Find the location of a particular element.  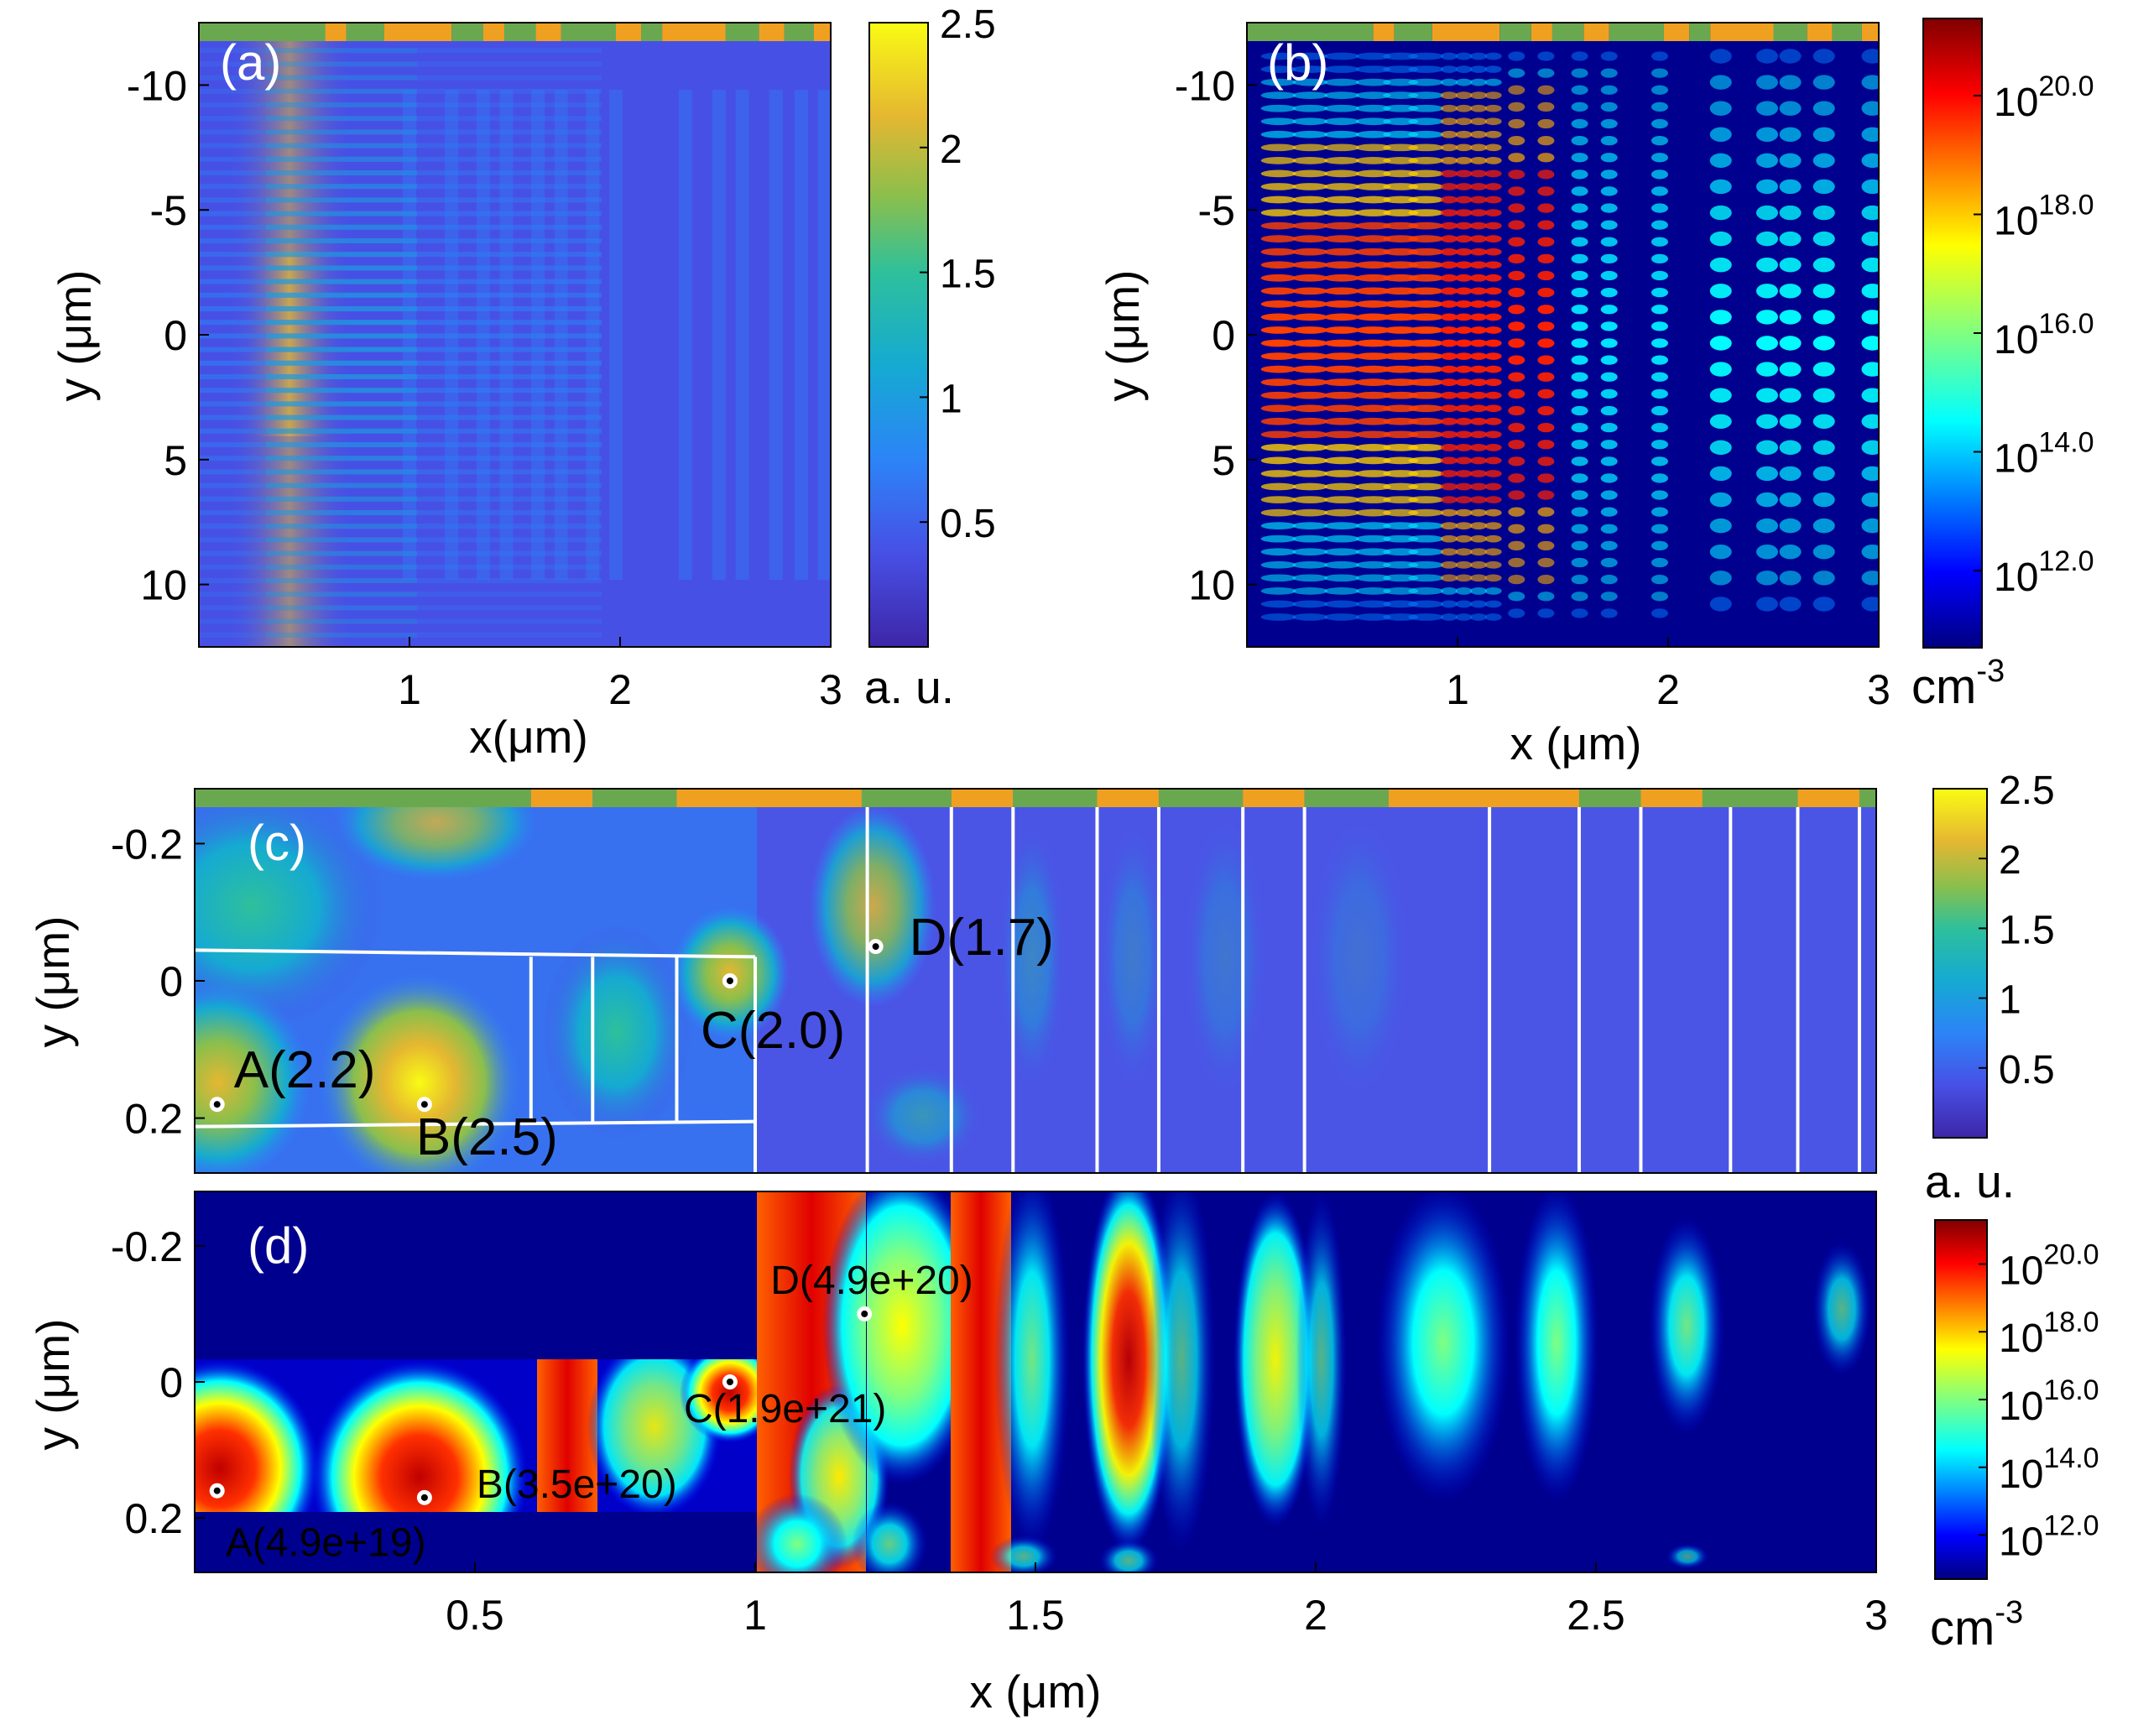

panel-c-annotation-marker-center is located at coordinates (875, 947).